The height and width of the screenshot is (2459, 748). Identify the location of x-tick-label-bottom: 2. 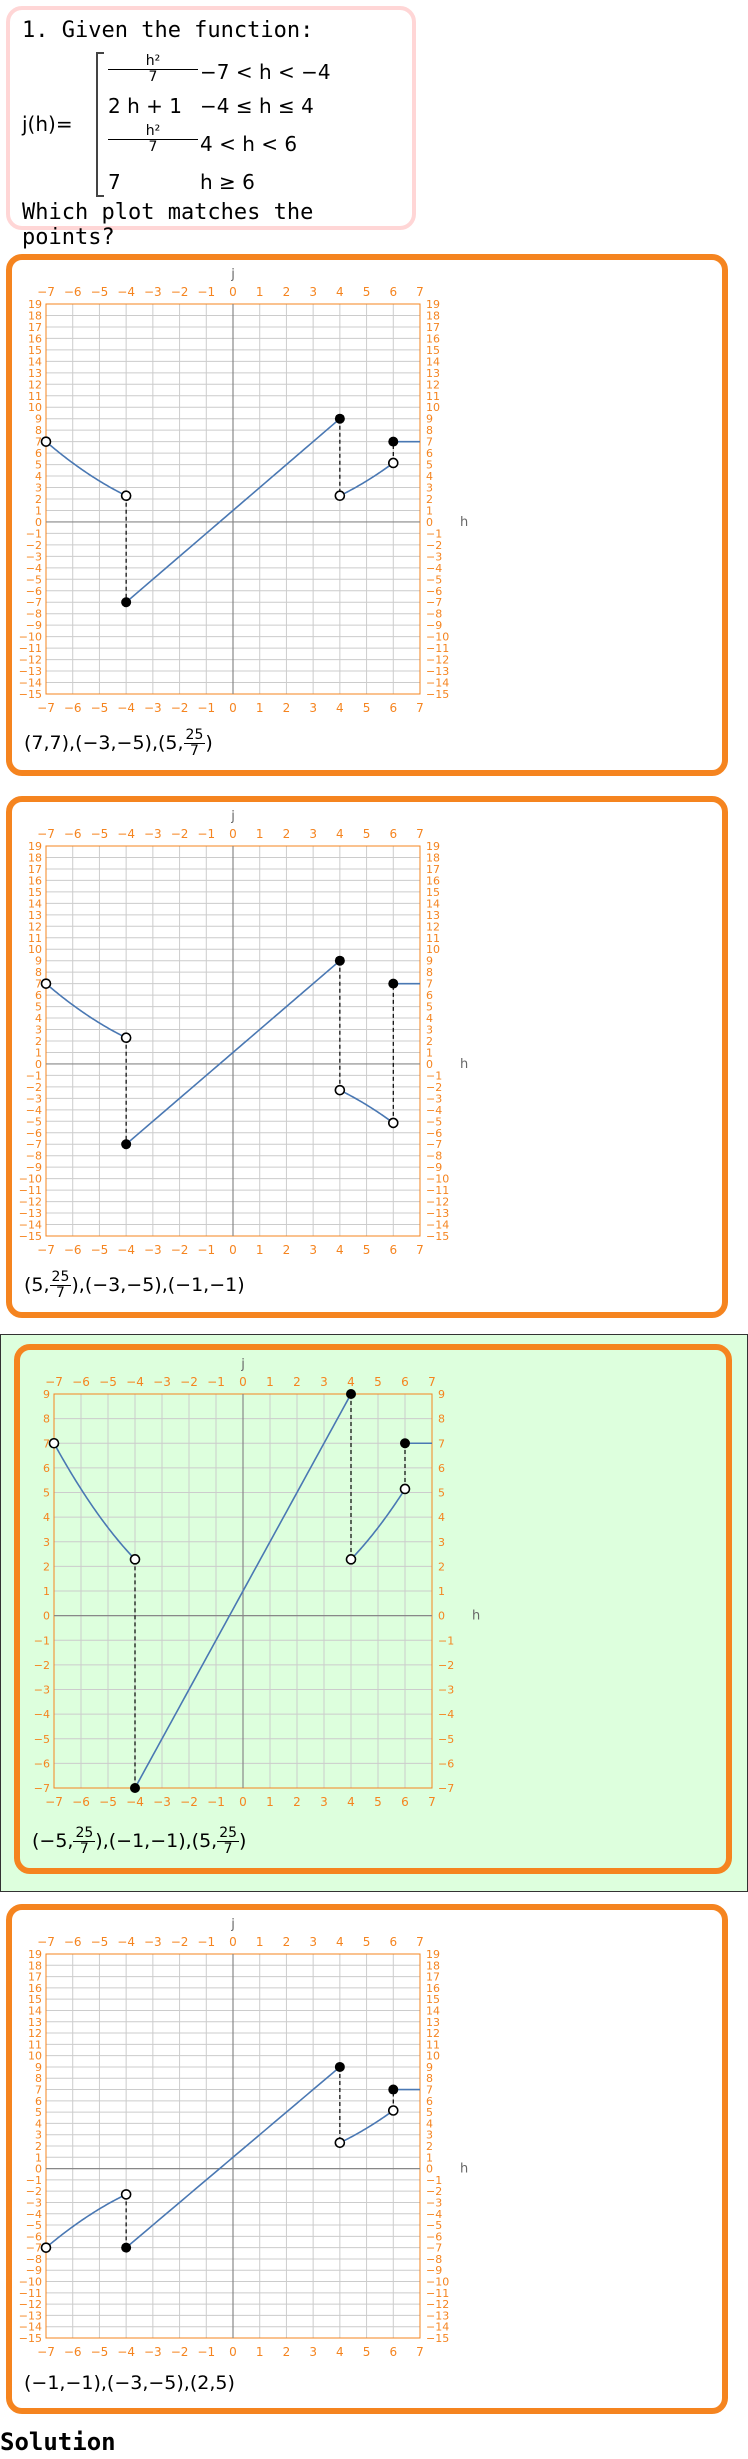
(287, 2352).